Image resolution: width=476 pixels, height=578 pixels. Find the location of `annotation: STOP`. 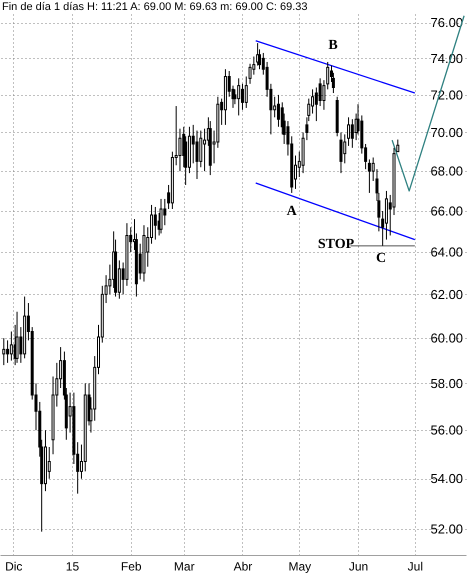

annotation: STOP is located at coordinates (336, 244).